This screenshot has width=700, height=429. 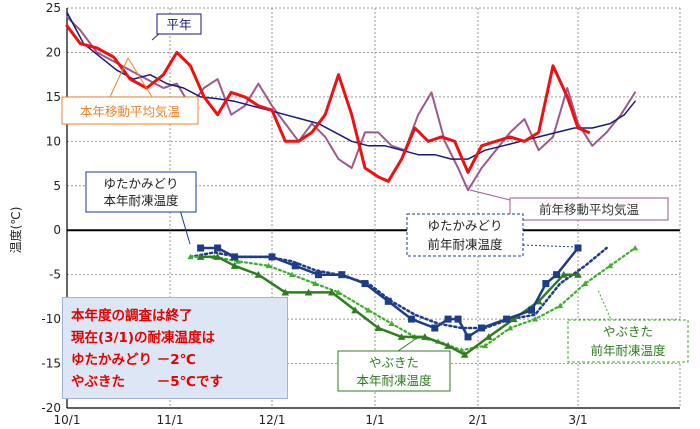 What do you see at coordinates (147, 382) in the screenshot?
I see `status-line-4: やぶきた －5℃です` at bounding box center [147, 382].